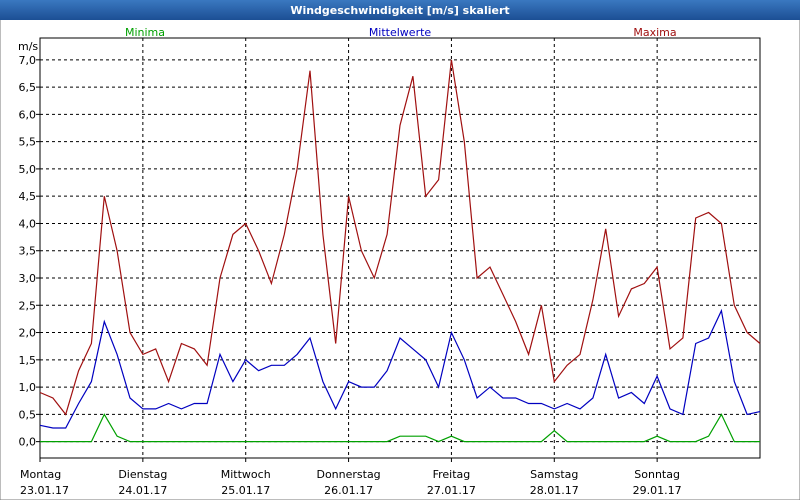  What do you see at coordinates (28, 60) in the screenshot?
I see `y-tick-label: 7,0` at bounding box center [28, 60].